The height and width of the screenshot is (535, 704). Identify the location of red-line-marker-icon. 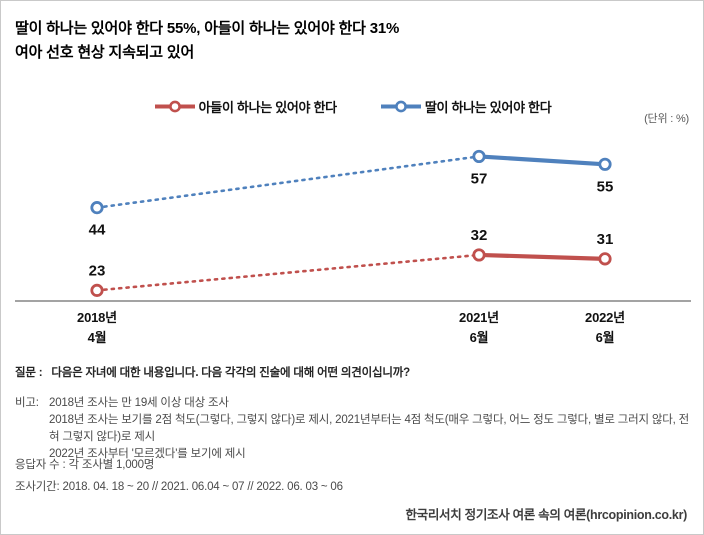
(174, 106).